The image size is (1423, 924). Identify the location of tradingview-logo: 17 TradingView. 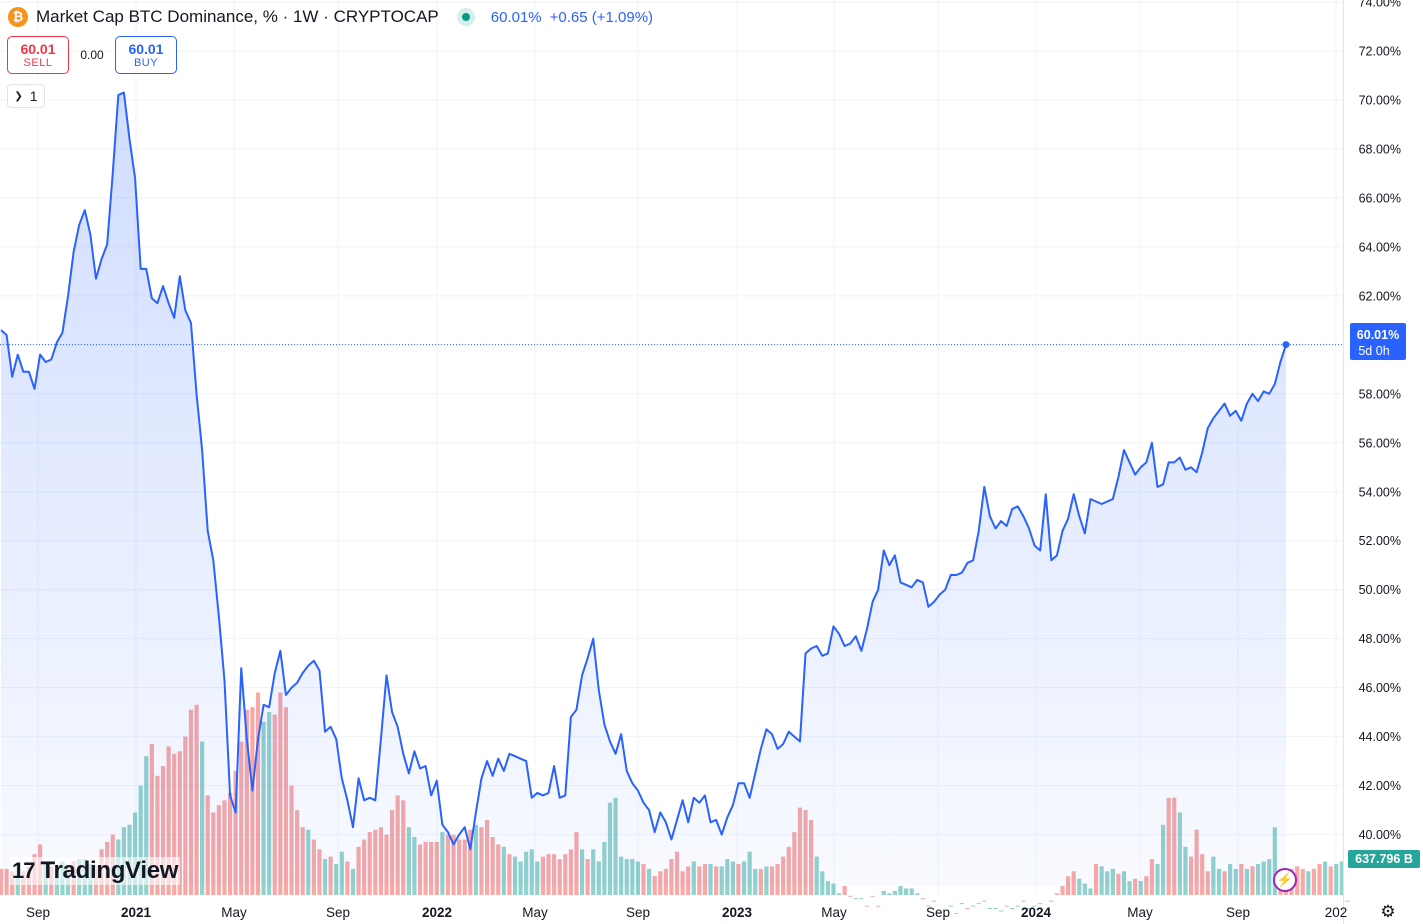
(95, 871).